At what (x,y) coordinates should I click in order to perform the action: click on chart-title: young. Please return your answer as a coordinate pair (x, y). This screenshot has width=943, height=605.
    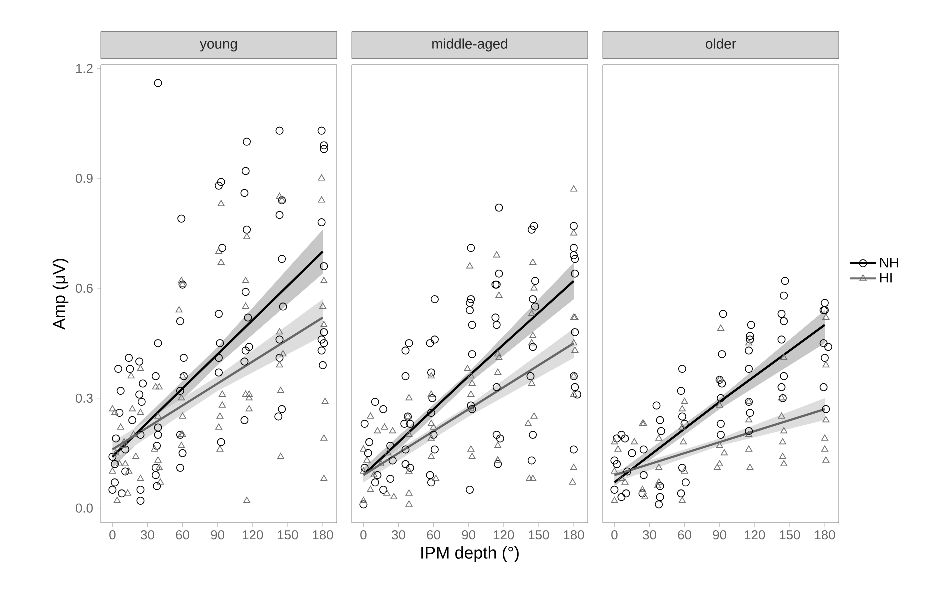
    Looking at the image, I should click on (219, 46).